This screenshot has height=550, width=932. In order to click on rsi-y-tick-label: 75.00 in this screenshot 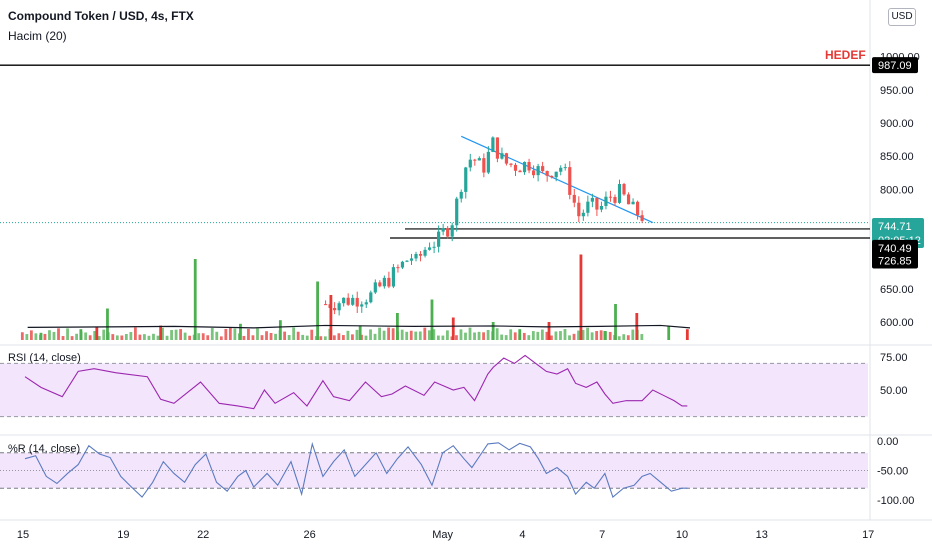, I will do `click(894, 358)`.